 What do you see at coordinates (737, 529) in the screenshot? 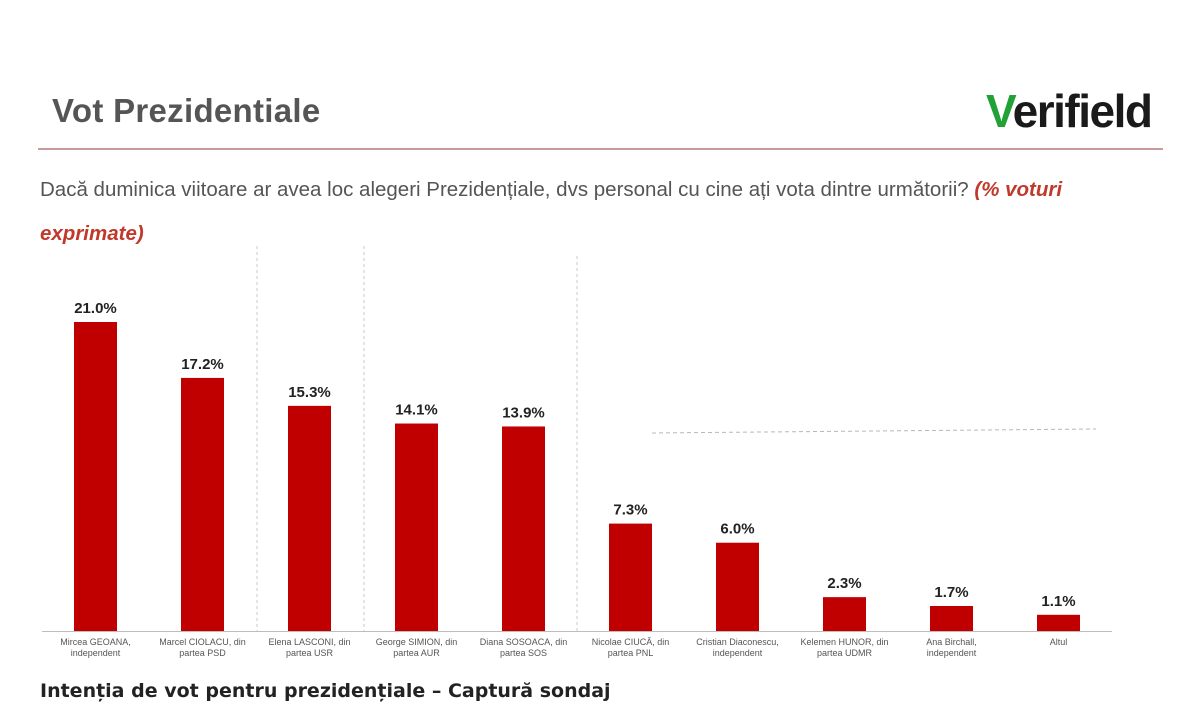
I see `value-label-6: 6.0%` at bounding box center [737, 529].